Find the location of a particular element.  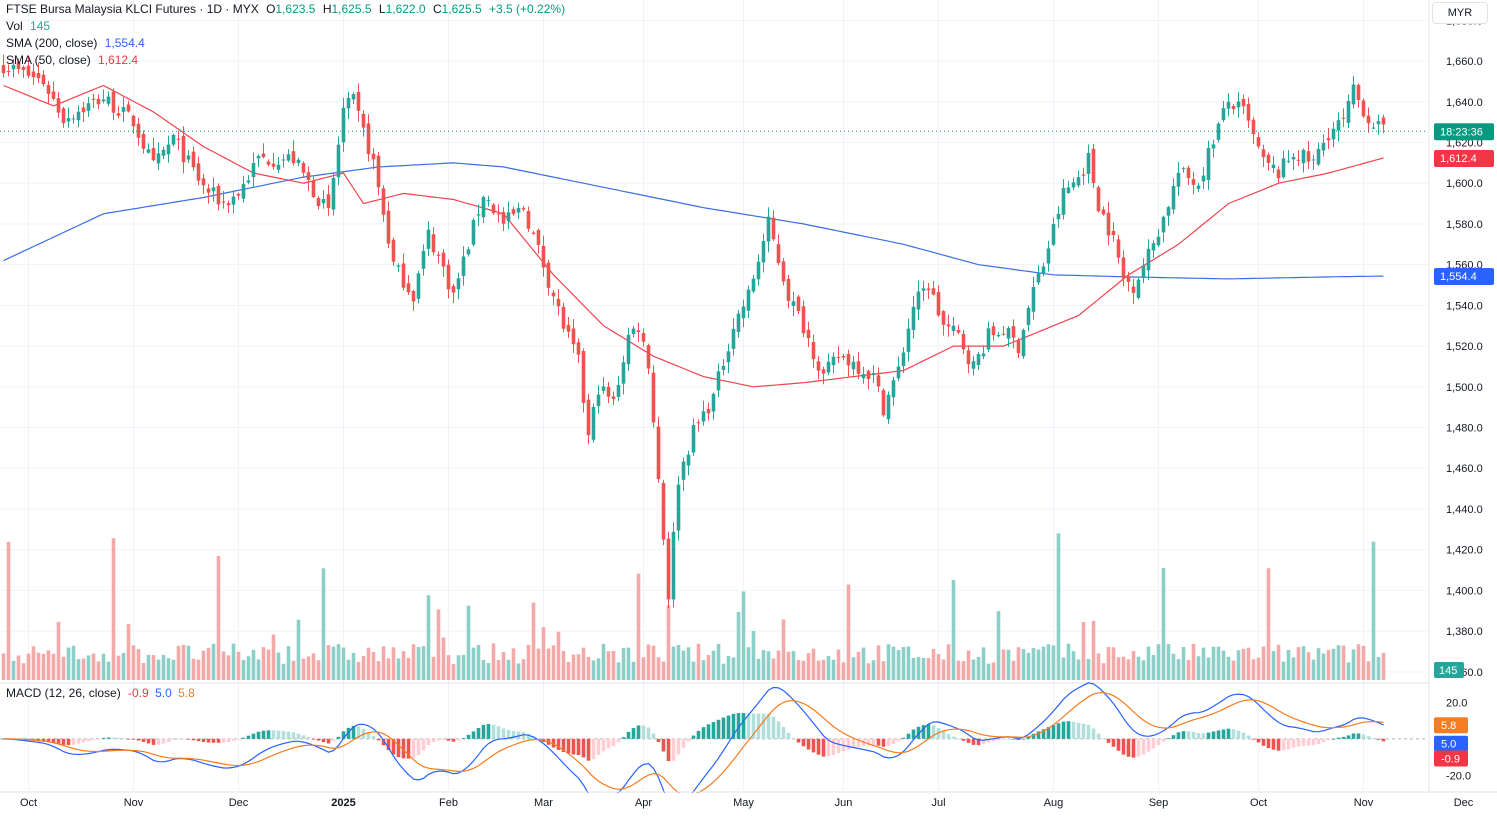

sma200-value: 1,554.4 is located at coordinates (124, 43).